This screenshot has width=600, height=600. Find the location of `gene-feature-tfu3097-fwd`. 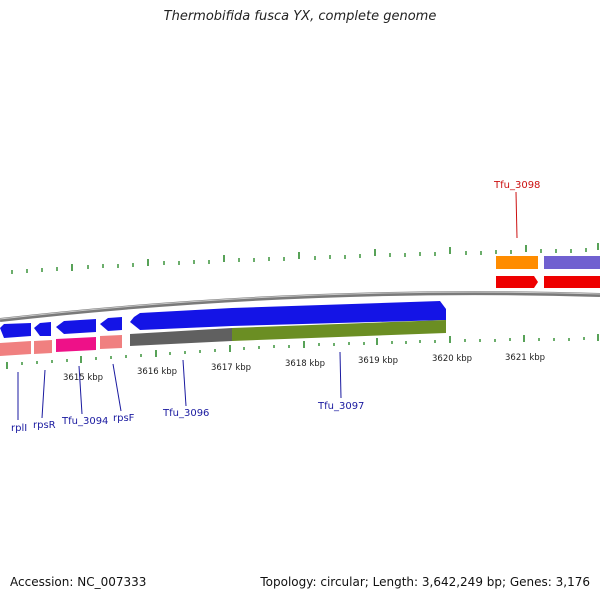

gene-feature-tfu3097-fwd is located at coordinates (339, 313).